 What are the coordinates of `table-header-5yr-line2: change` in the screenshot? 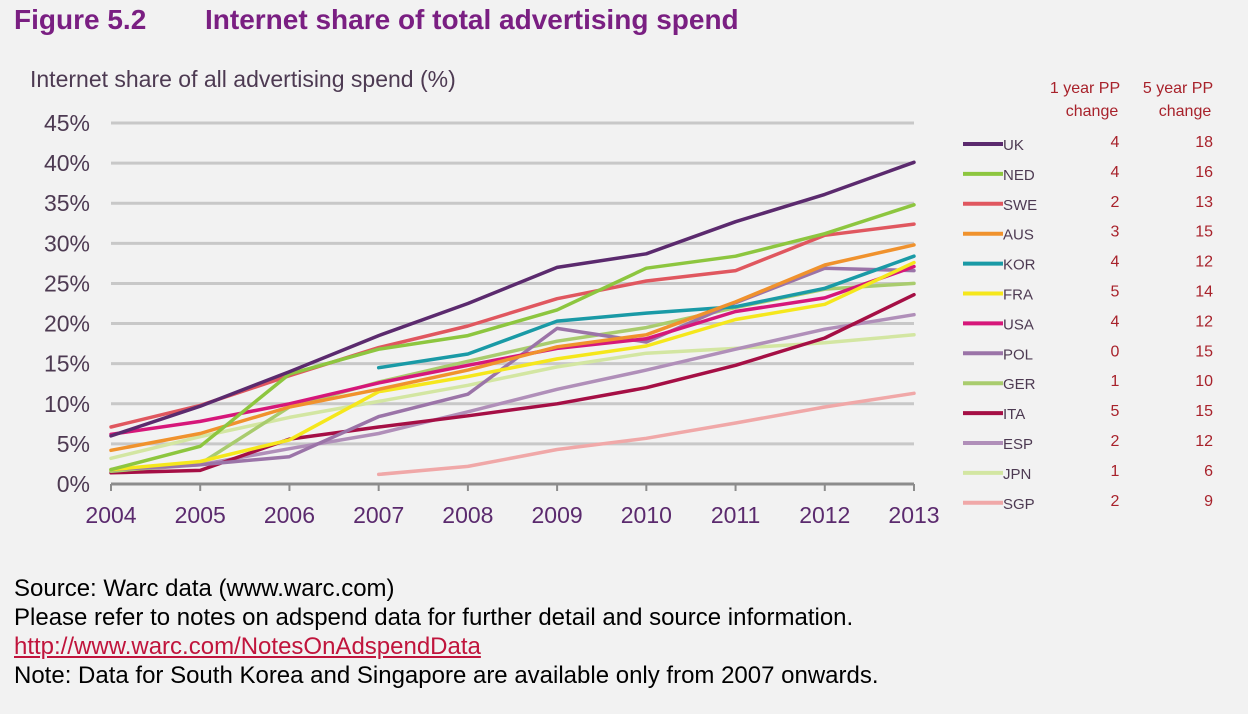 It's located at (1185, 111).